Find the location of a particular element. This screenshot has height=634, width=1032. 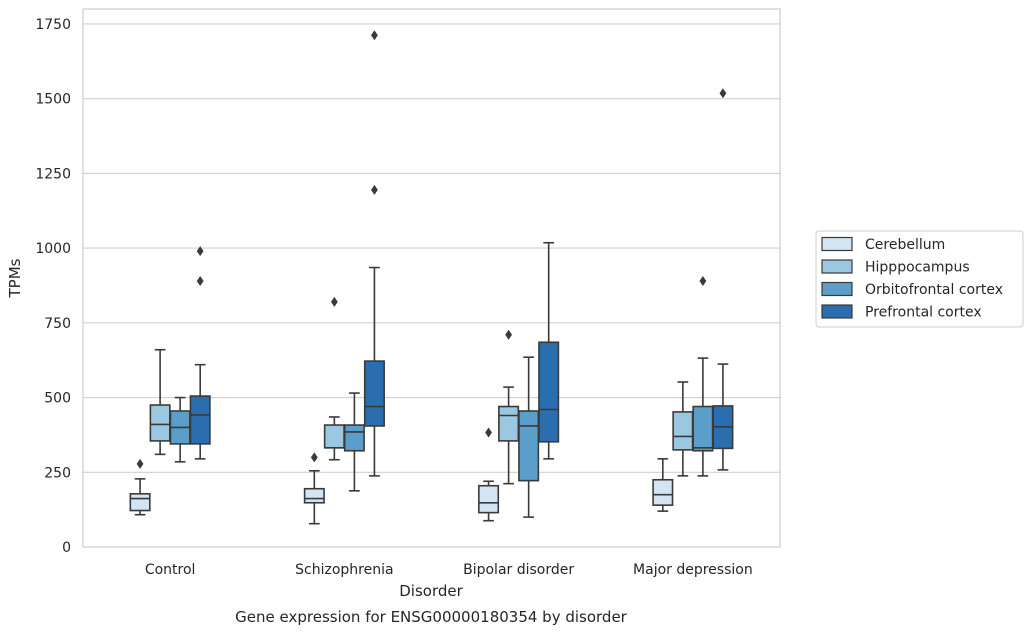

x-tick-label: Bipolar disorder is located at coordinates (518, 570).